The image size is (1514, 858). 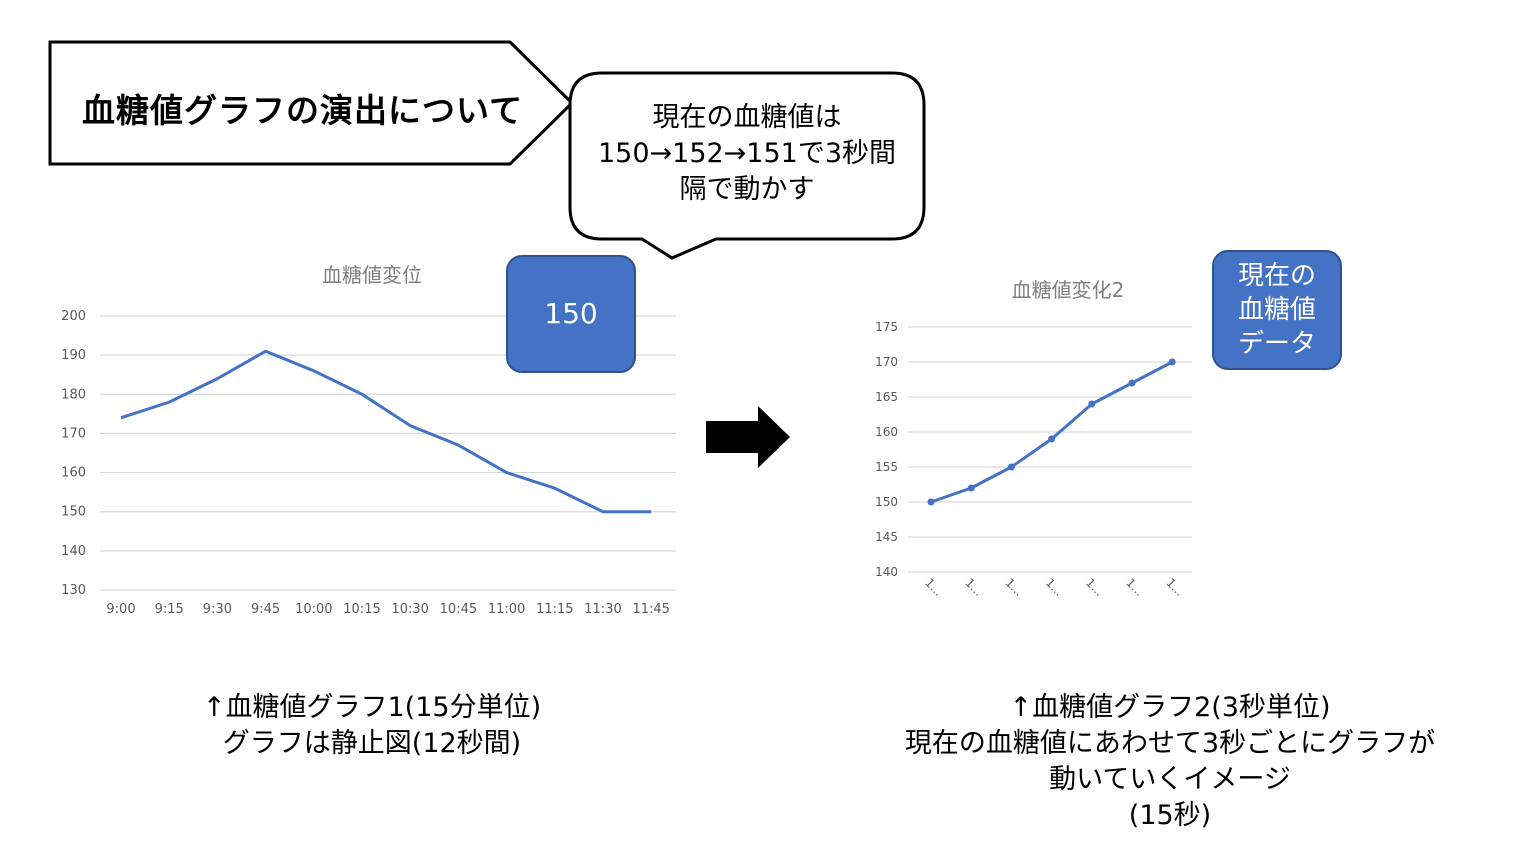 I want to click on x-tick-label: 10:15, so click(x=361, y=609).